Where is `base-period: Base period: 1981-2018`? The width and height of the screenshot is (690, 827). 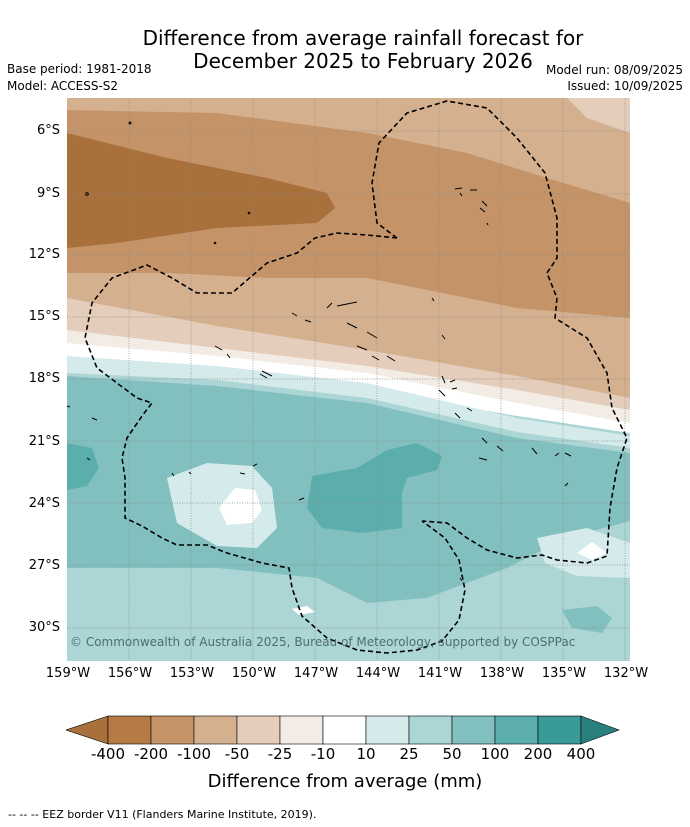
base-period: Base period: 1981-2018 is located at coordinates (79, 69).